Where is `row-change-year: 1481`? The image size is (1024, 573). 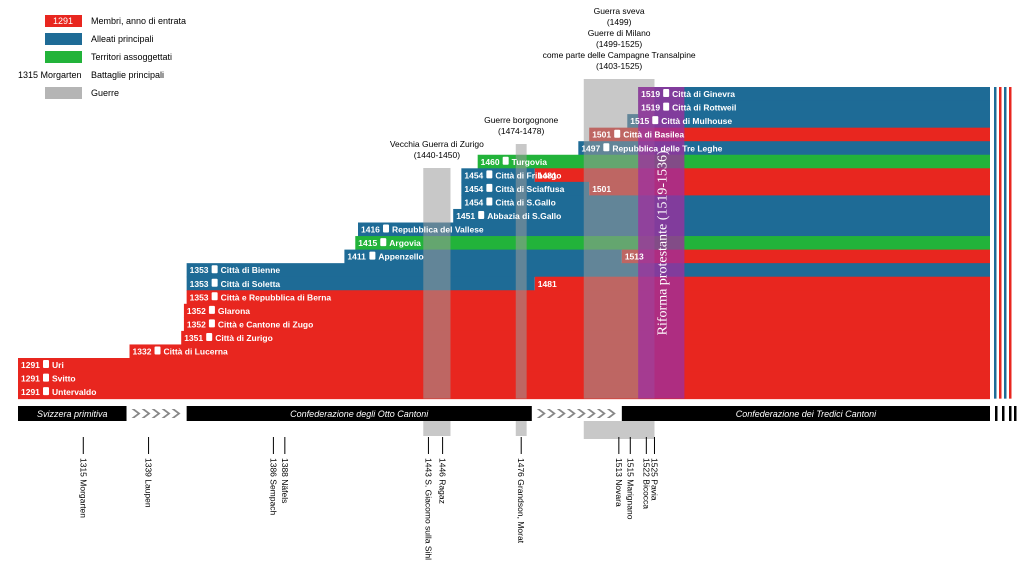 row-change-year: 1481 is located at coordinates (547, 175).